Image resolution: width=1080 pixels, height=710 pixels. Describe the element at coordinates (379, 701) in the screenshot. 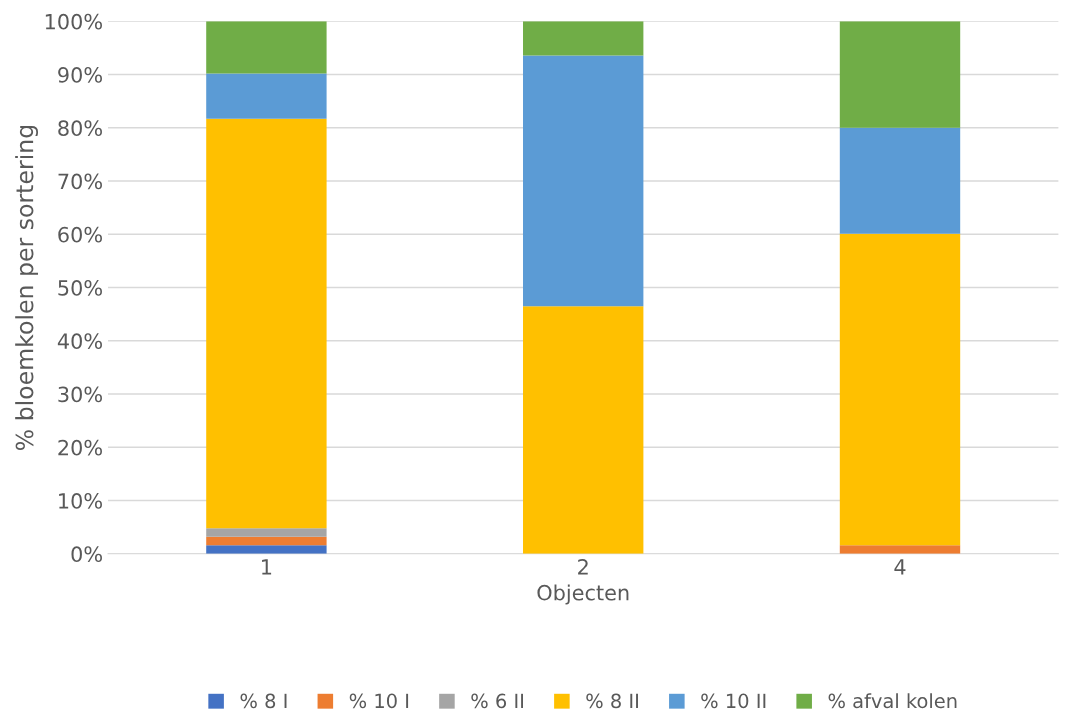

I see `legend-label: % 10 I` at that location.